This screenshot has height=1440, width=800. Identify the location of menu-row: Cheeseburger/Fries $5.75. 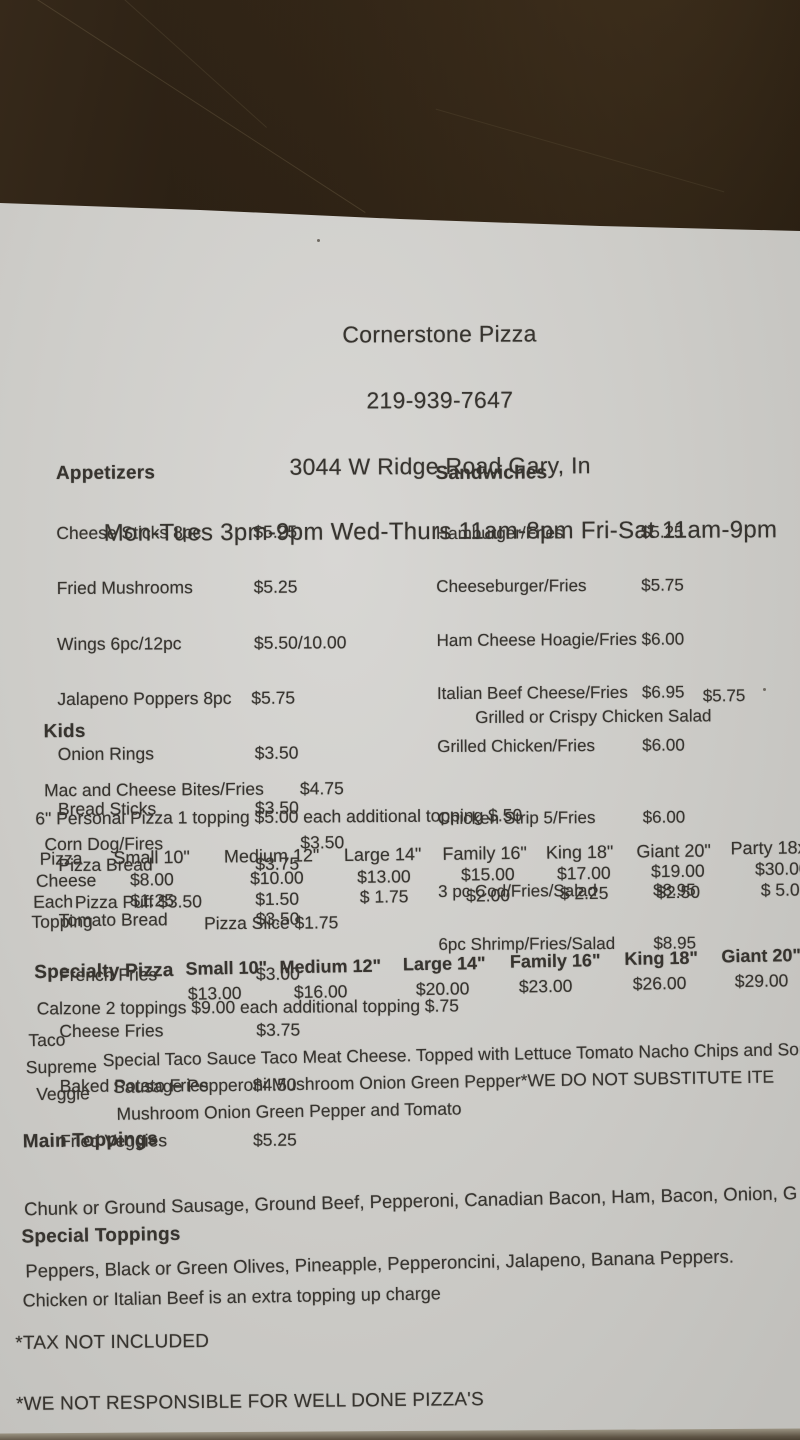
(606, 586).